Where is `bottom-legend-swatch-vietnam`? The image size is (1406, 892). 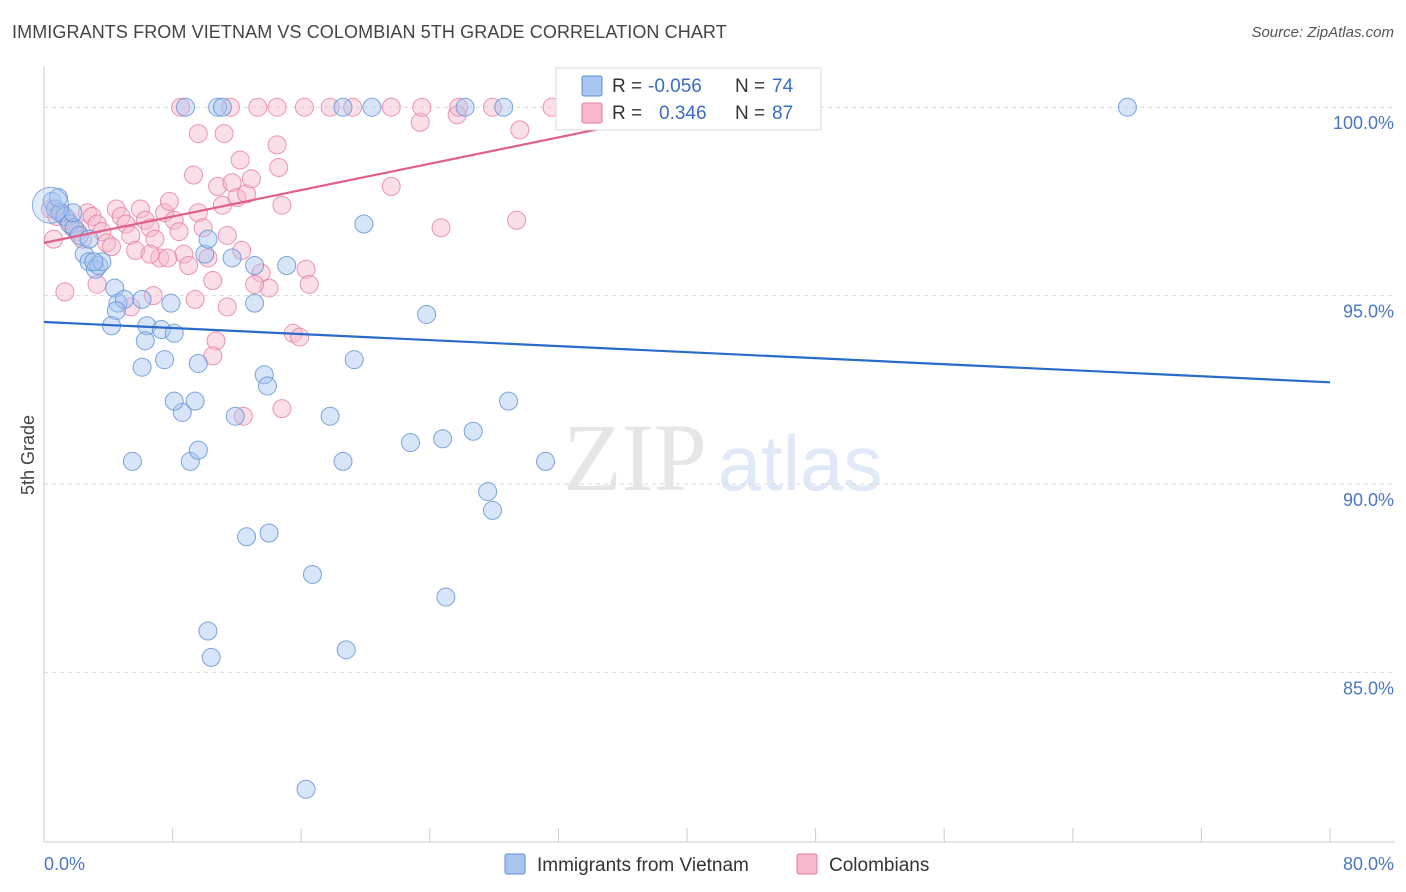 bottom-legend-swatch-vietnam is located at coordinates (515, 864).